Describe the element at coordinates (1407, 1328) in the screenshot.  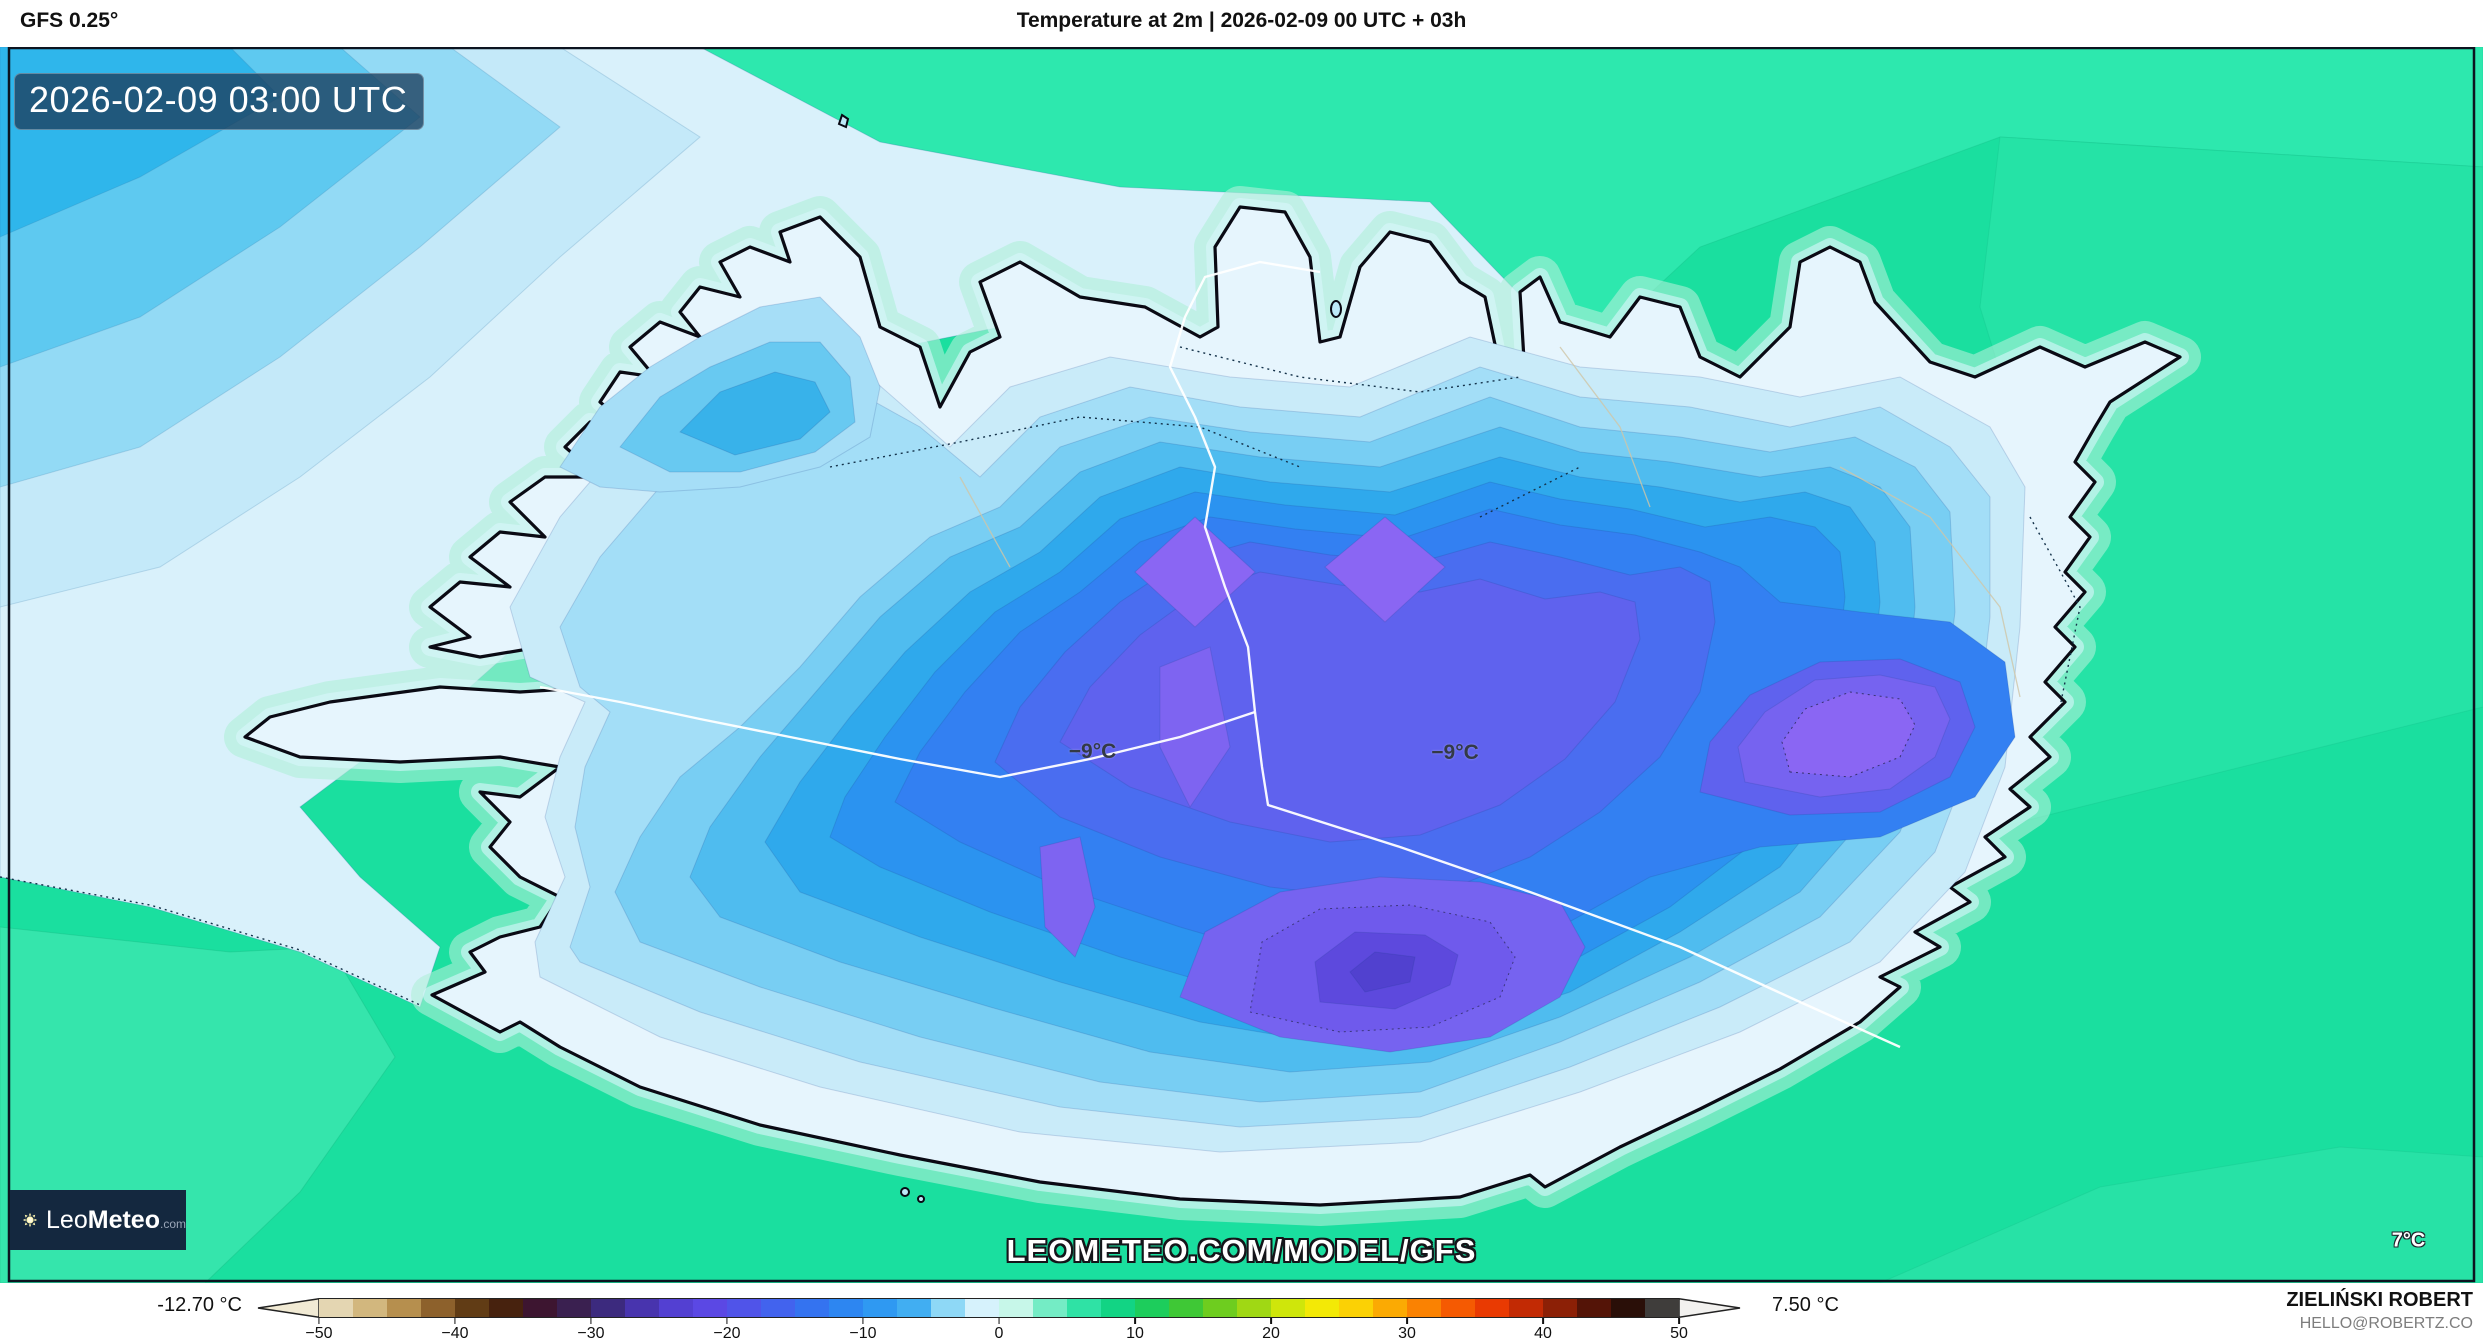
I see `colorbar-tick: 30` at that location.